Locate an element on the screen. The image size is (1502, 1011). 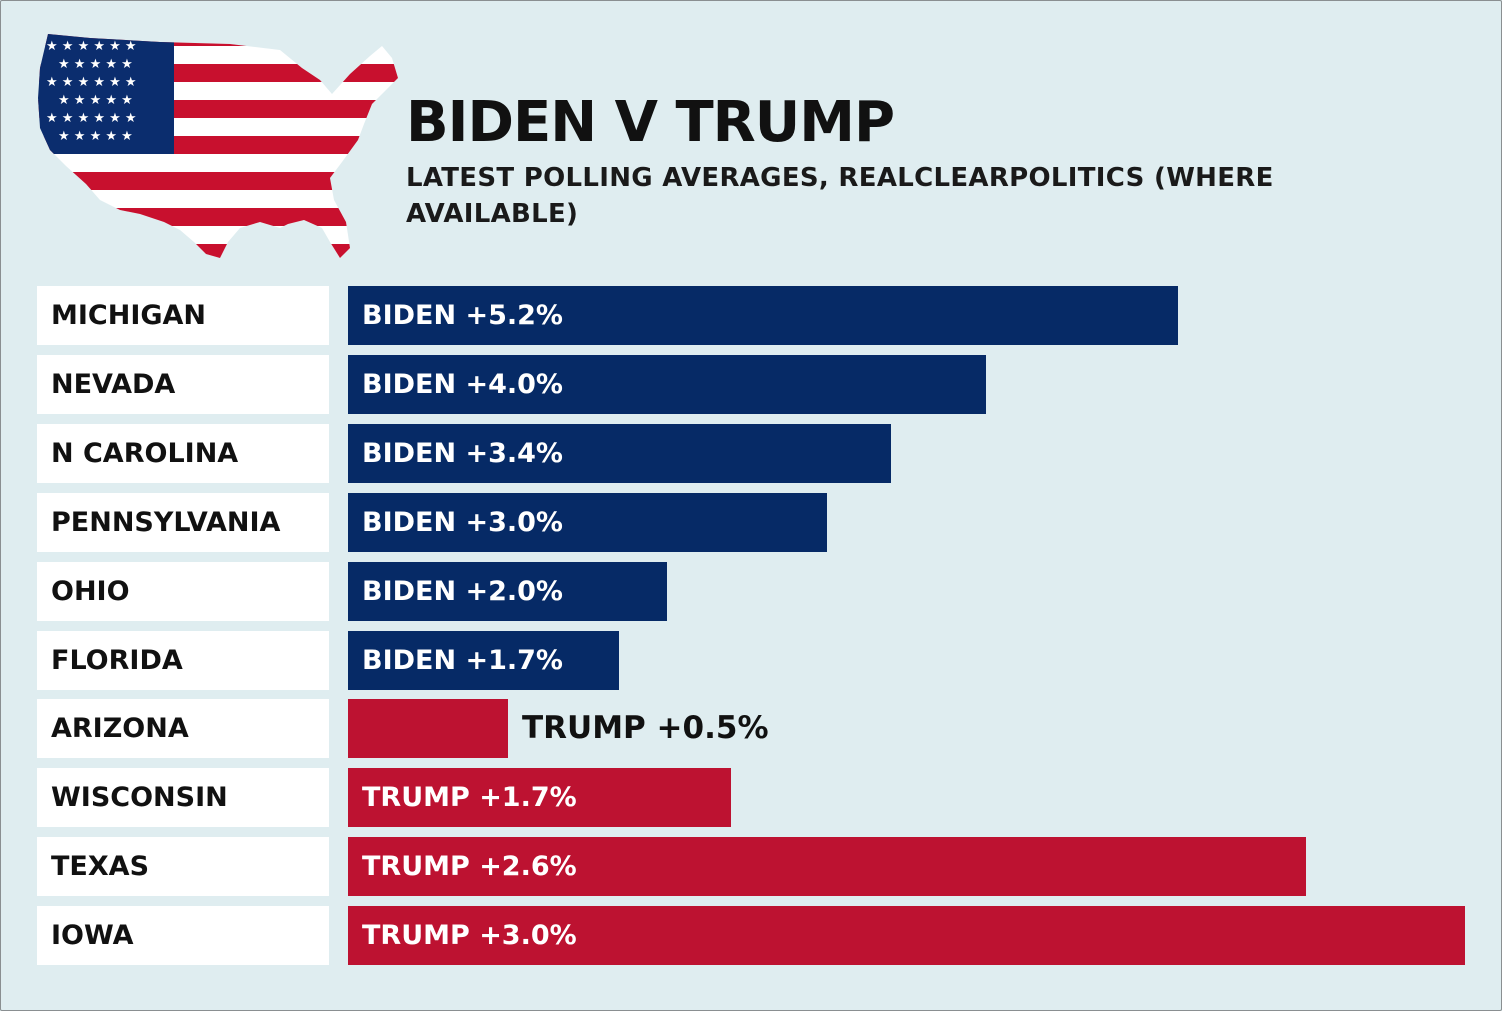
state-label-box: N CAROLINA is located at coordinates (183, 453).